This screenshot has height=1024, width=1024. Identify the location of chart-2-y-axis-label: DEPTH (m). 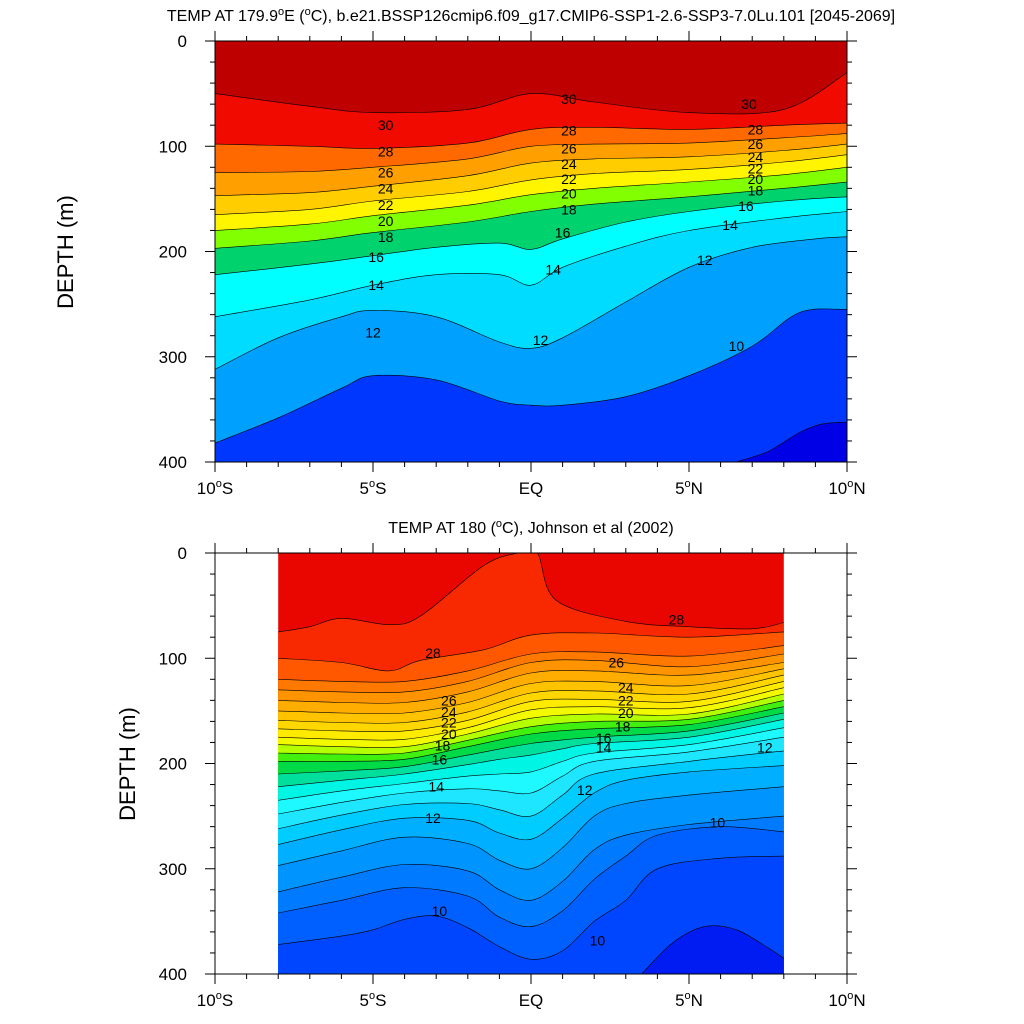
(127, 764).